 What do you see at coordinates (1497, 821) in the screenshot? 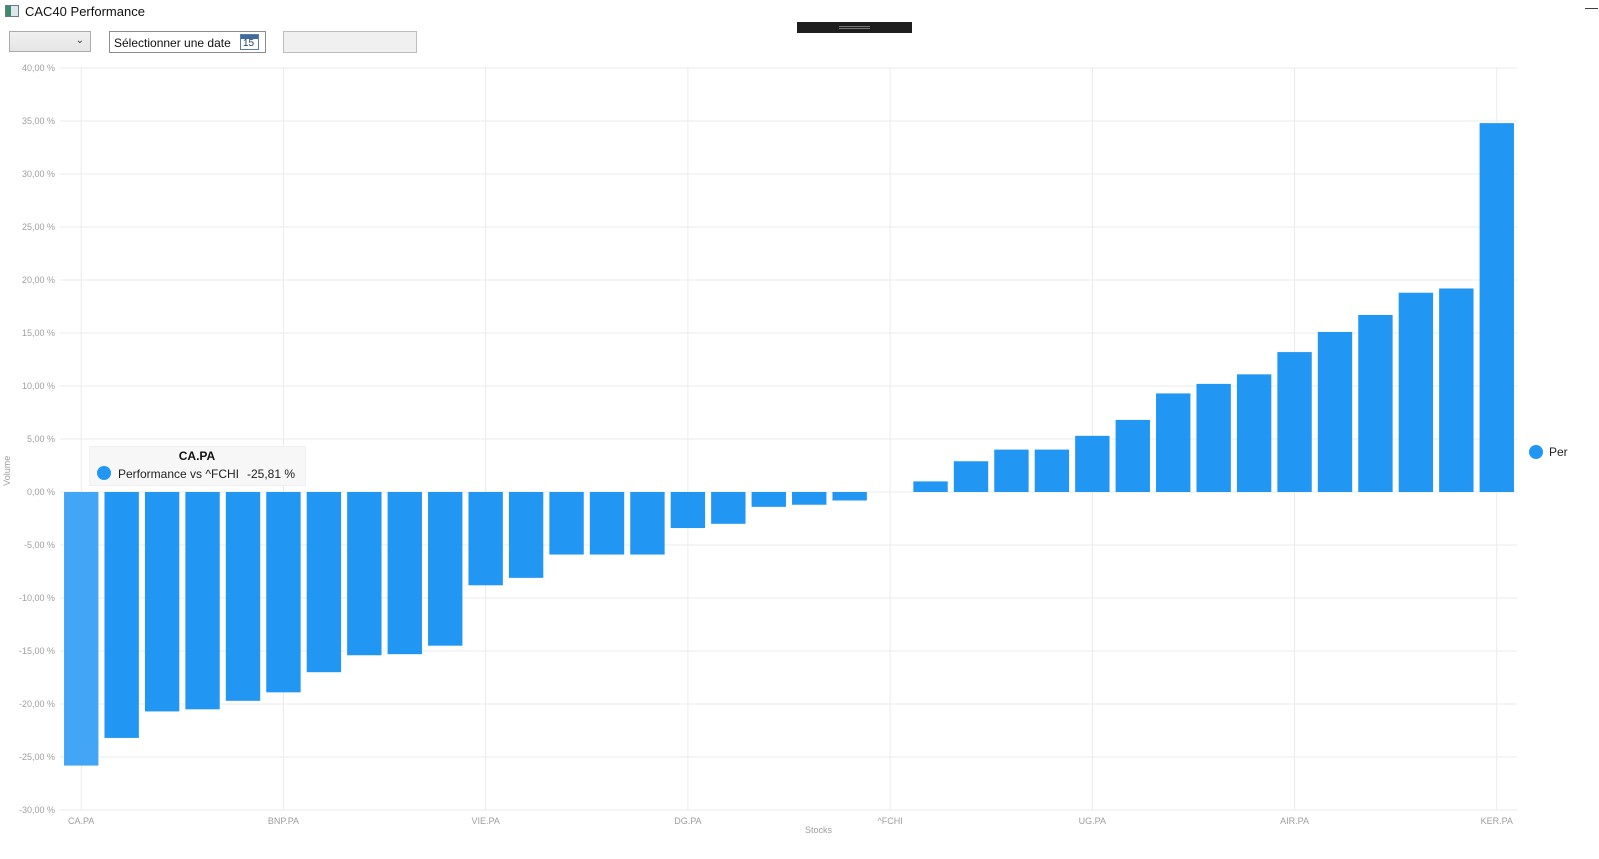
I see `x-tick-label: KER.PA` at bounding box center [1497, 821].